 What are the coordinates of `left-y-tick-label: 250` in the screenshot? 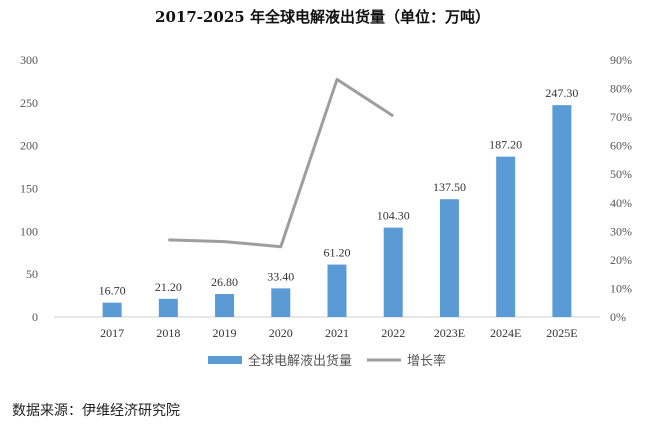 It's located at (29, 103).